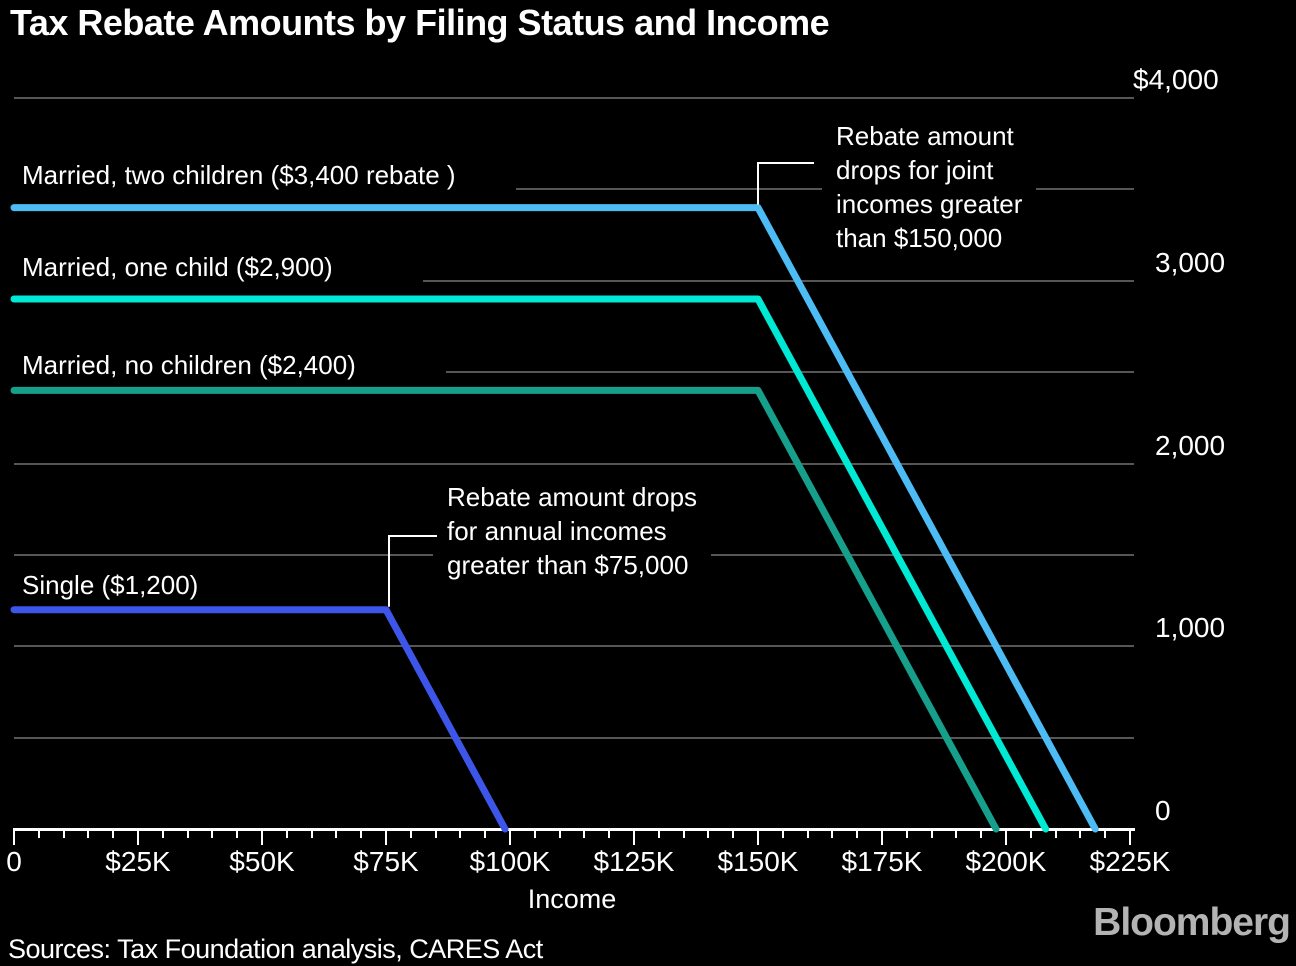 The height and width of the screenshot is (966, 1296). Describe the element at coordinates (262, 861) in the screenshot. I see `x-tick-label-50K: $50K` at that location.